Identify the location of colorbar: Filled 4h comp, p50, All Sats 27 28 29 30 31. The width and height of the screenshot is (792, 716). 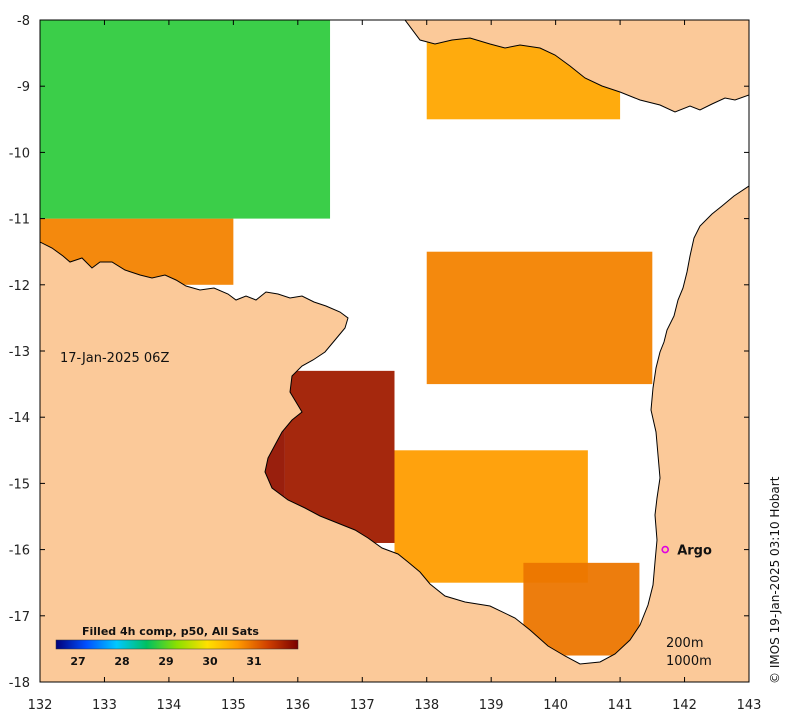
(177, 646).